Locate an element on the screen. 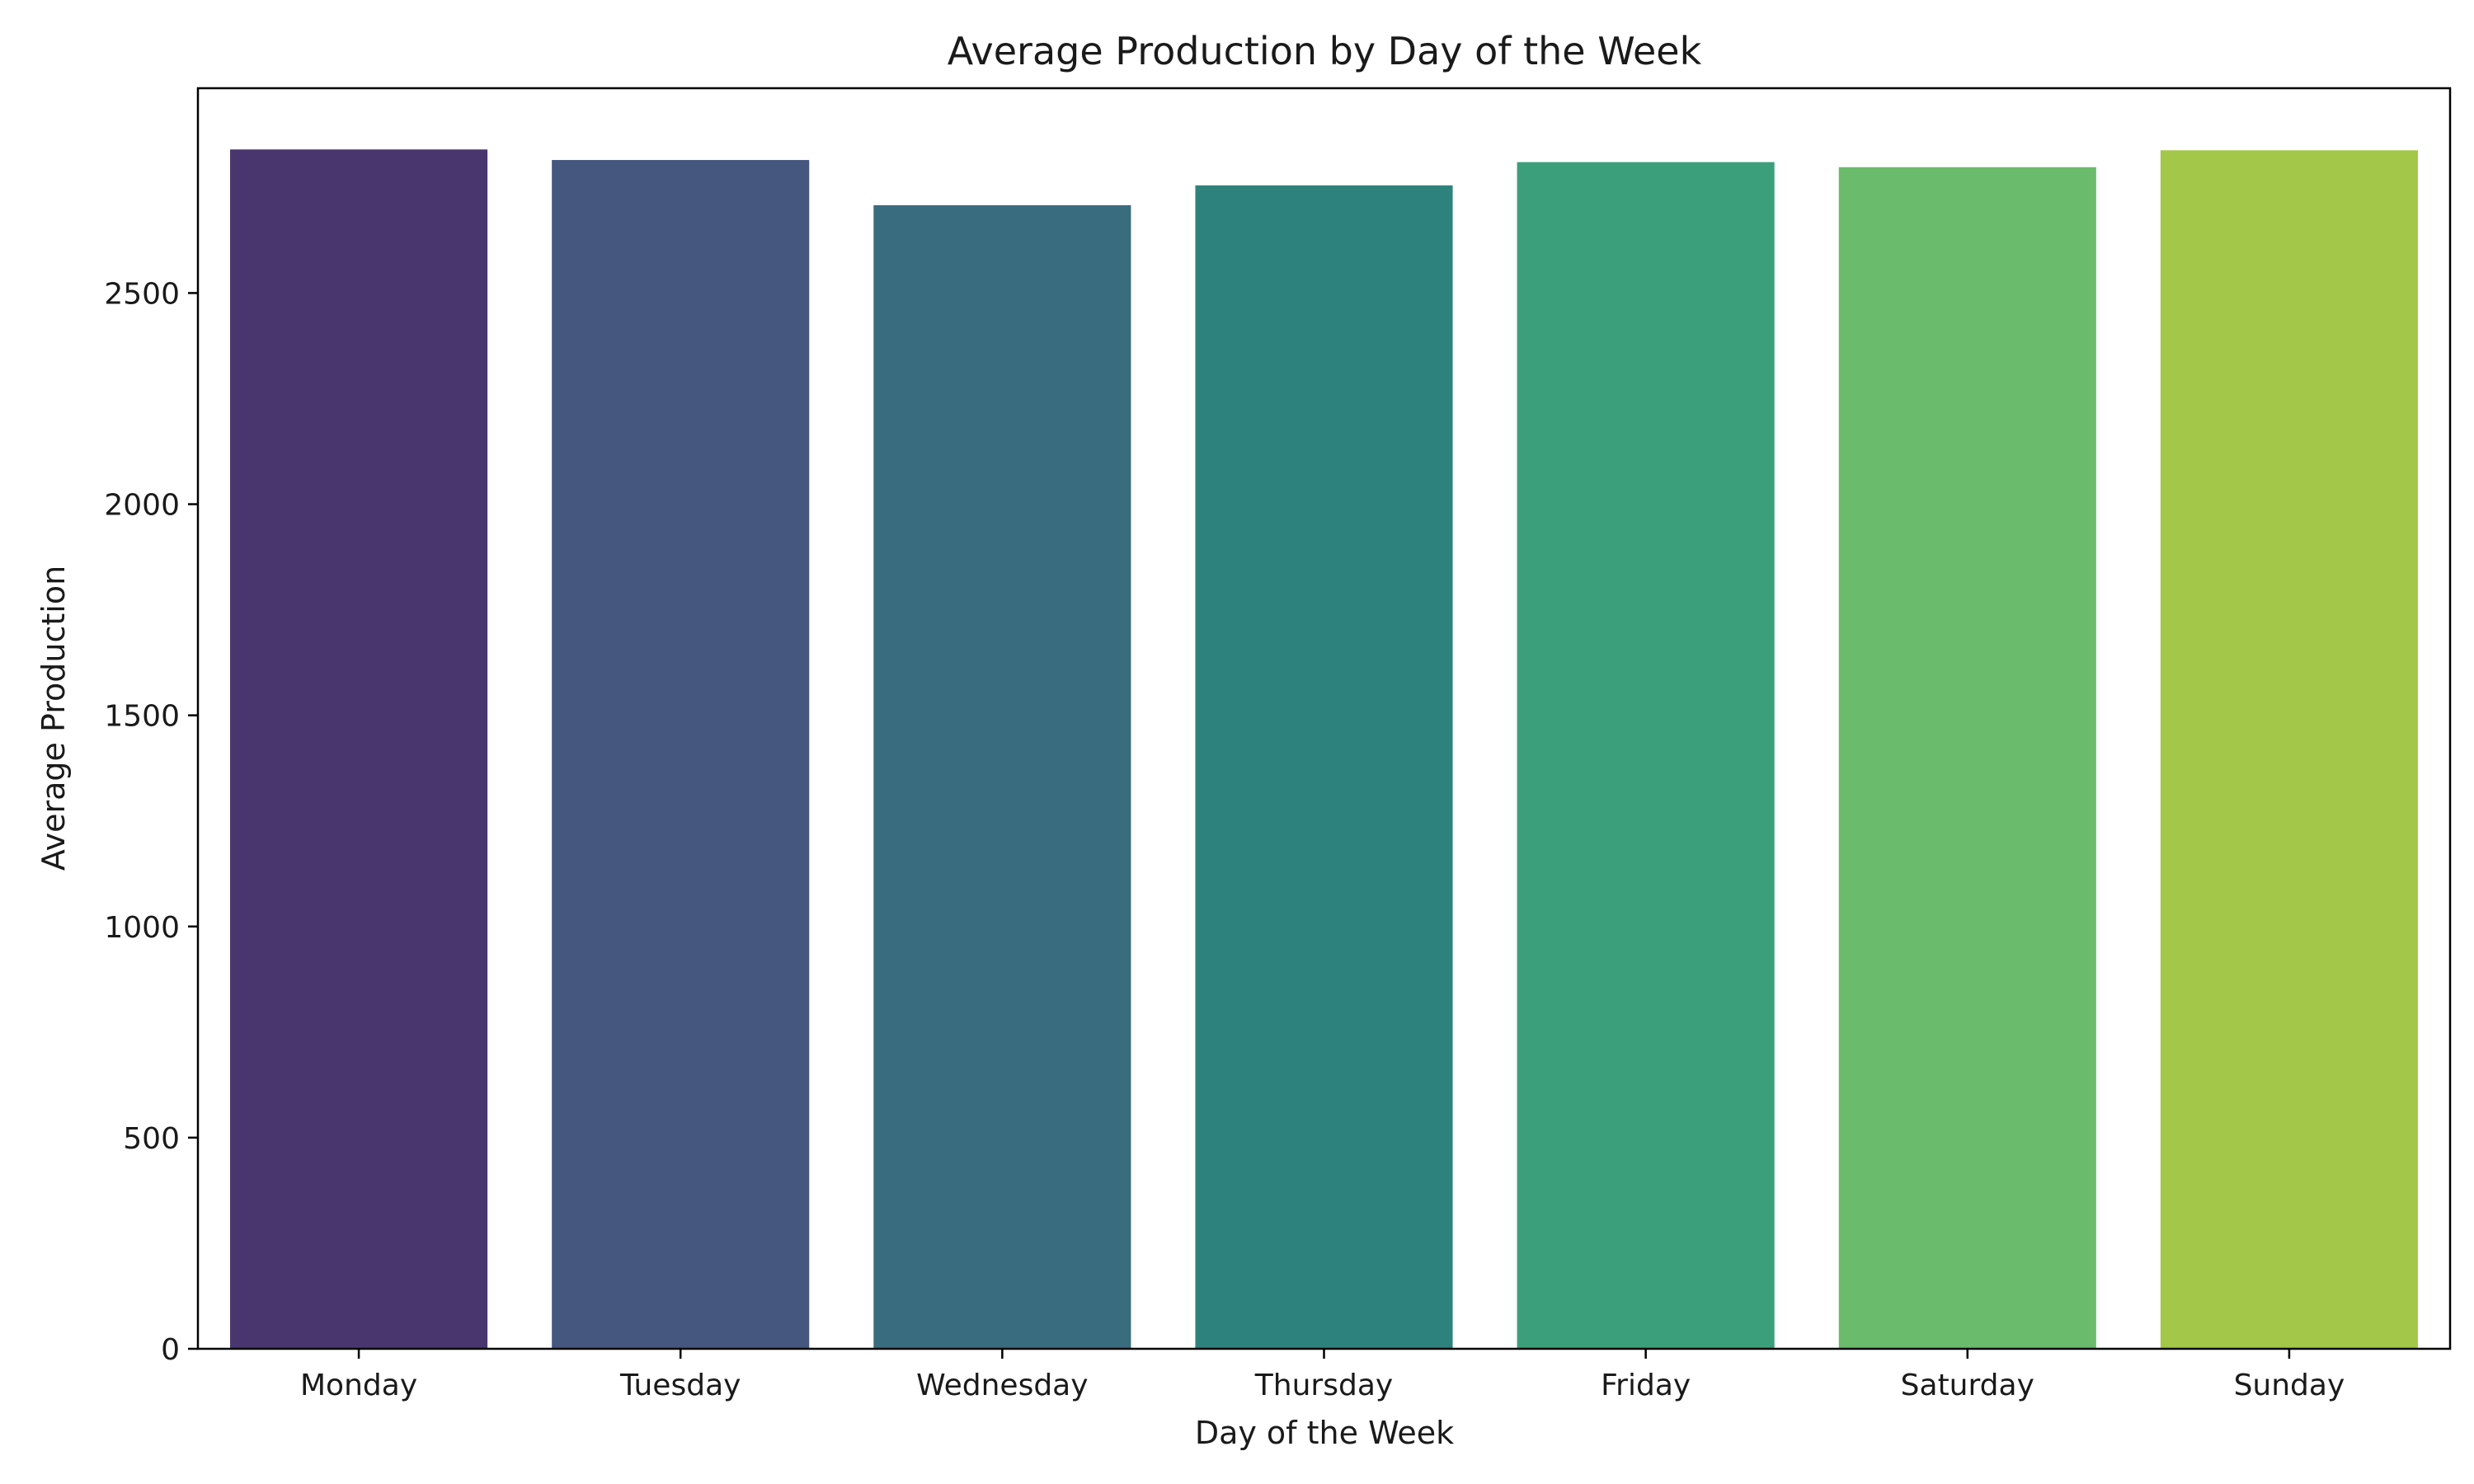 Image resolution: width=2474 pixels, height=1484 pixels. y-tick-label: 500 is located at coordinates (151, 1139).